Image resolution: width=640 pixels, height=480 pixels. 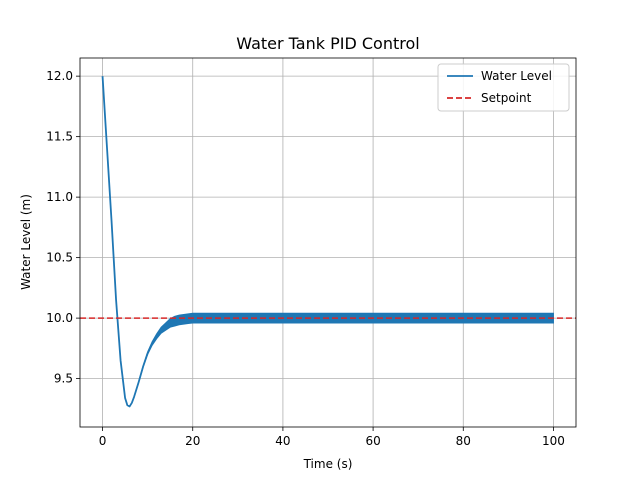 I want to click on legend-label: Water Level, so click(x=516, y=76).